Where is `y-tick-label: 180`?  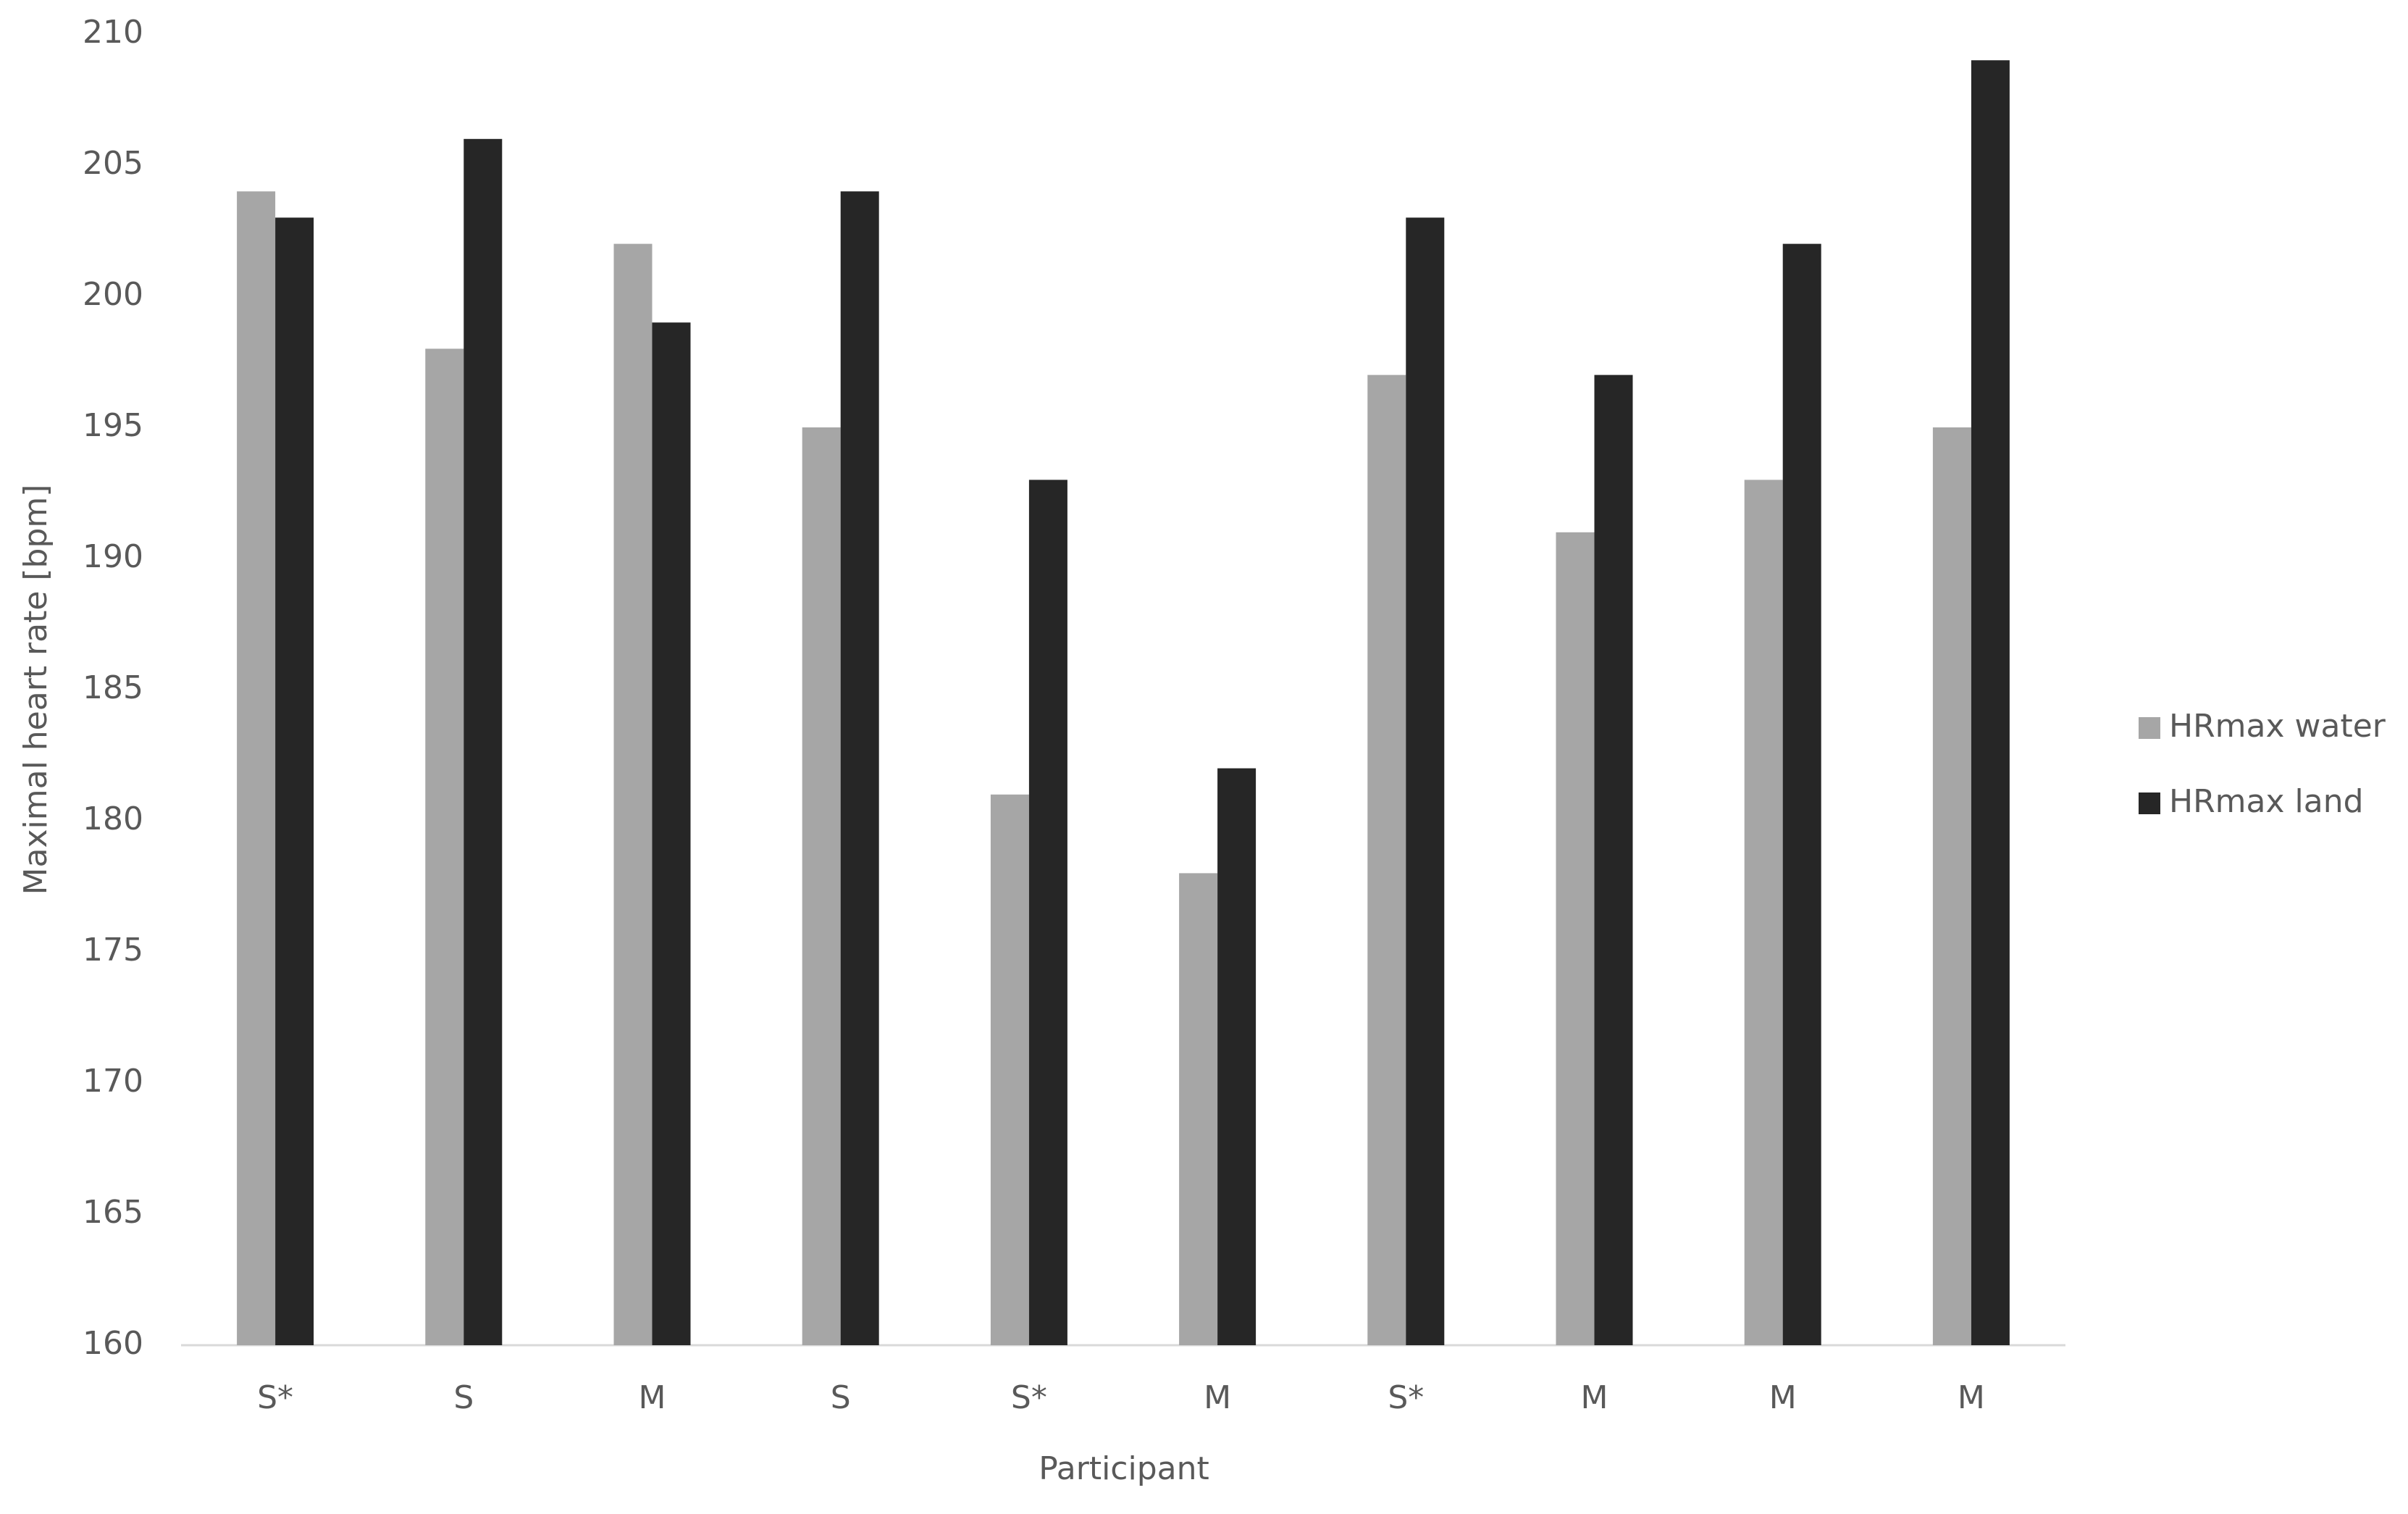
y-tick-label: 180 is located at coordinates (113, 818).